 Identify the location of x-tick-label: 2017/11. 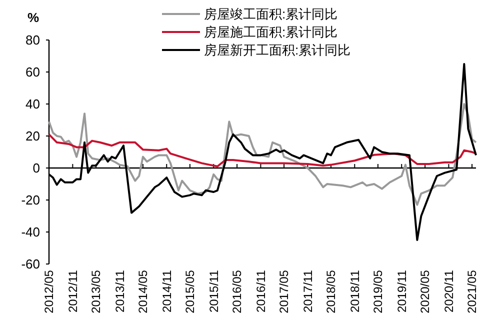
(307, 291).